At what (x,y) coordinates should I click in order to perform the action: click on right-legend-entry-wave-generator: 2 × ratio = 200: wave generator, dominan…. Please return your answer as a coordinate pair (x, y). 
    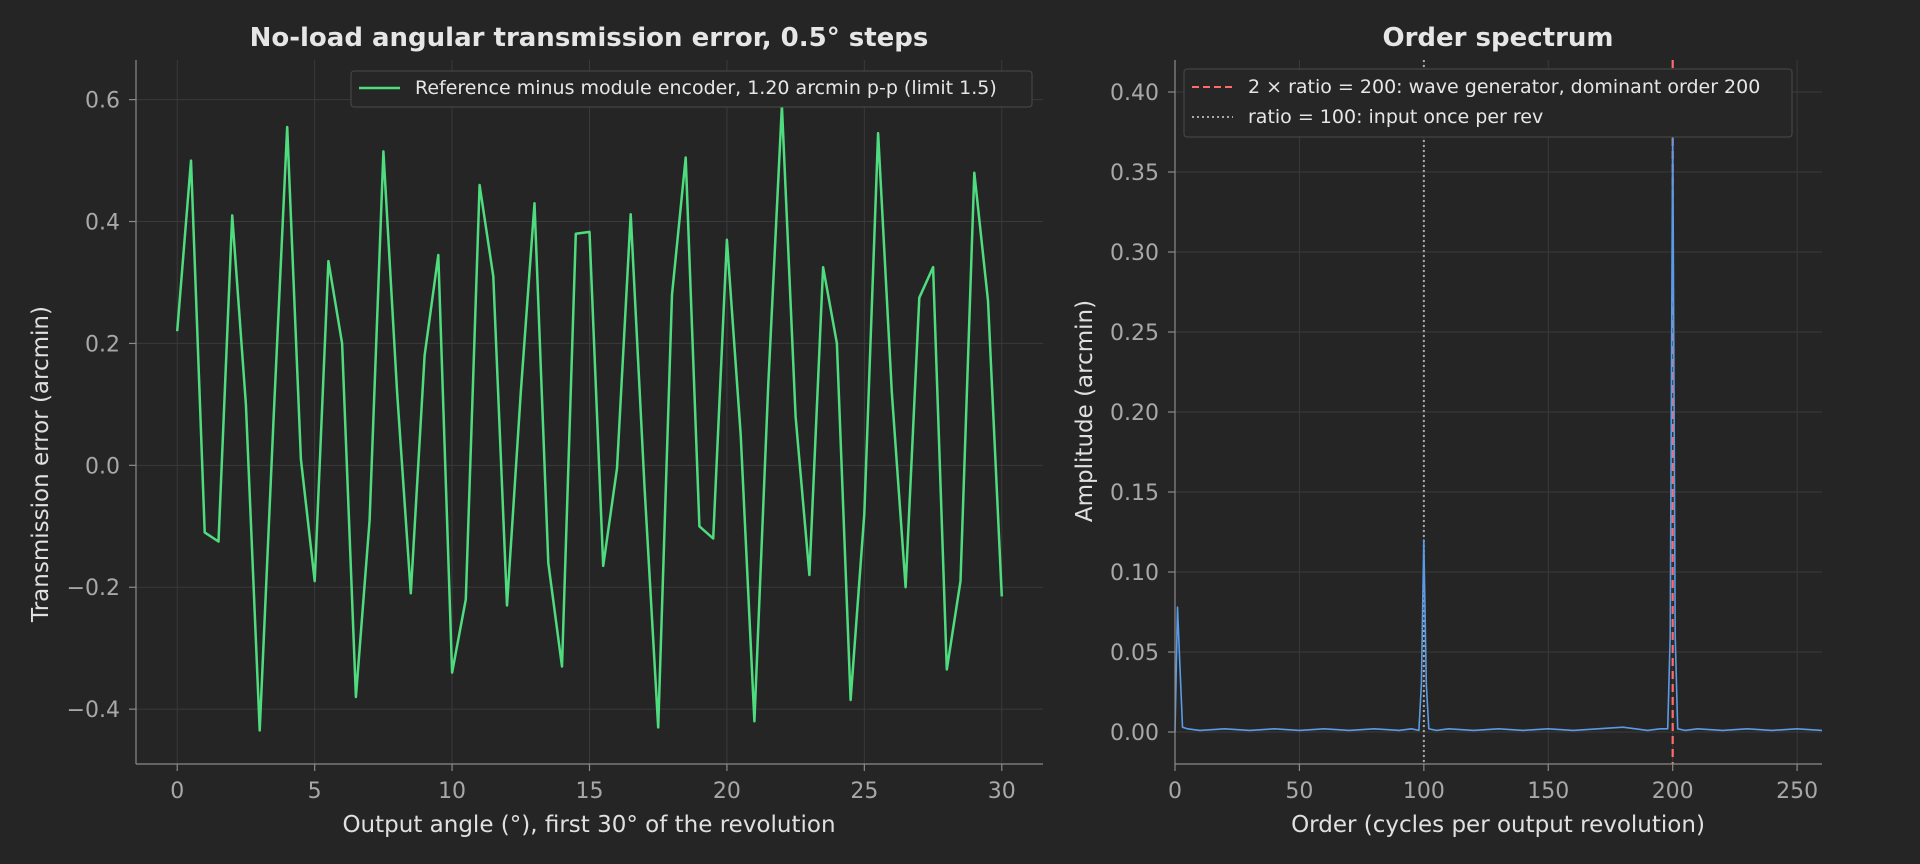
    Looking at the image, I should click on (1504, 87).